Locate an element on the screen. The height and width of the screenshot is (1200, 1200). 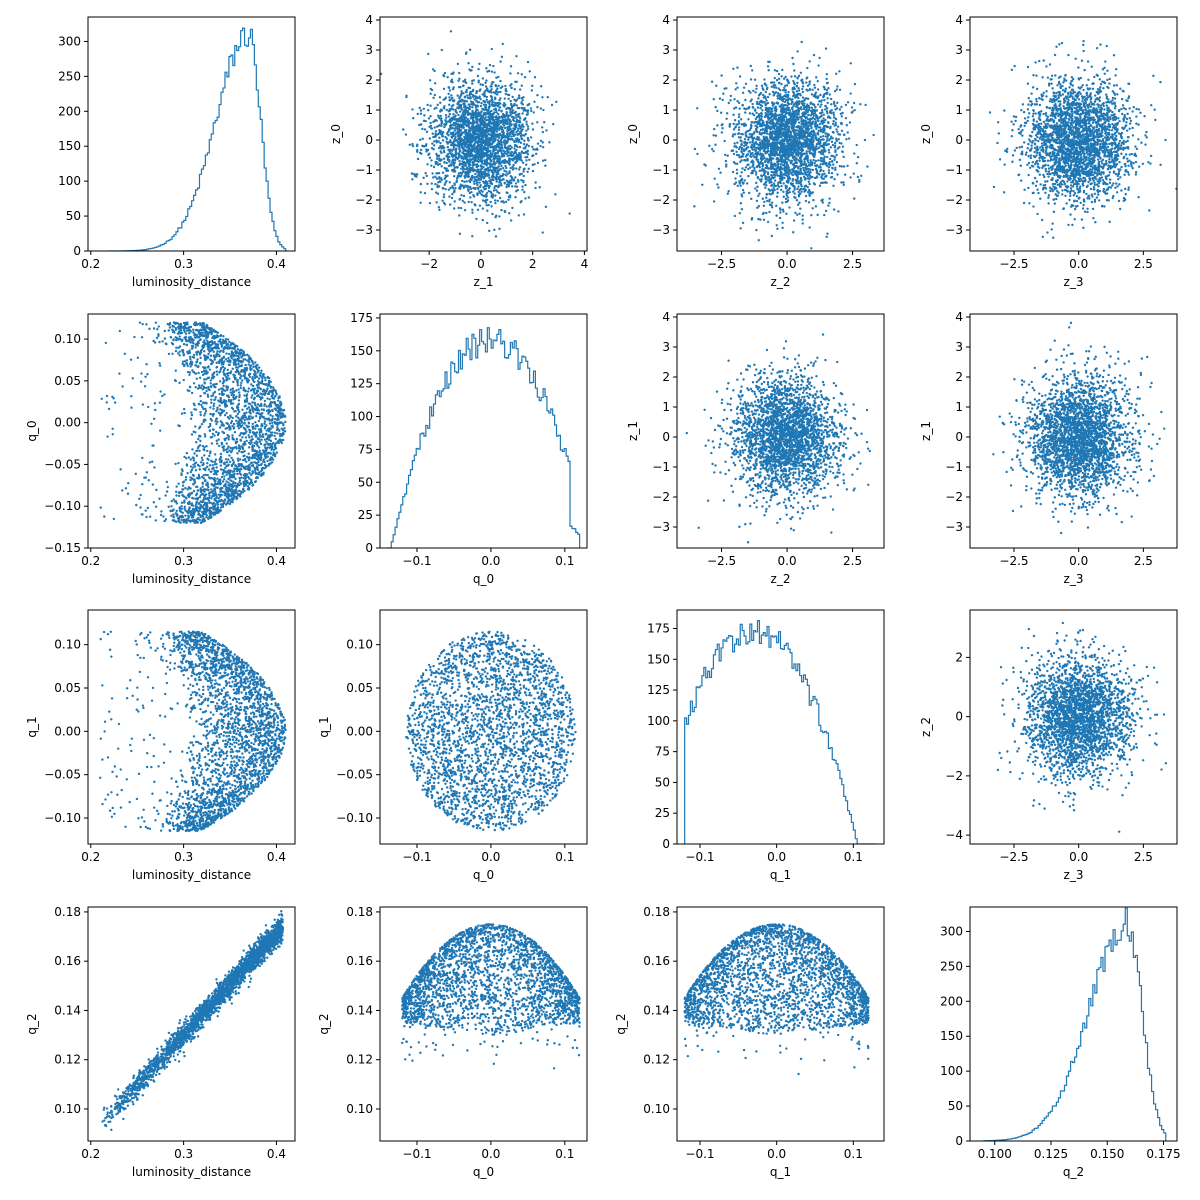
y-tick-label: −2 is located at coordinates (364, 200).